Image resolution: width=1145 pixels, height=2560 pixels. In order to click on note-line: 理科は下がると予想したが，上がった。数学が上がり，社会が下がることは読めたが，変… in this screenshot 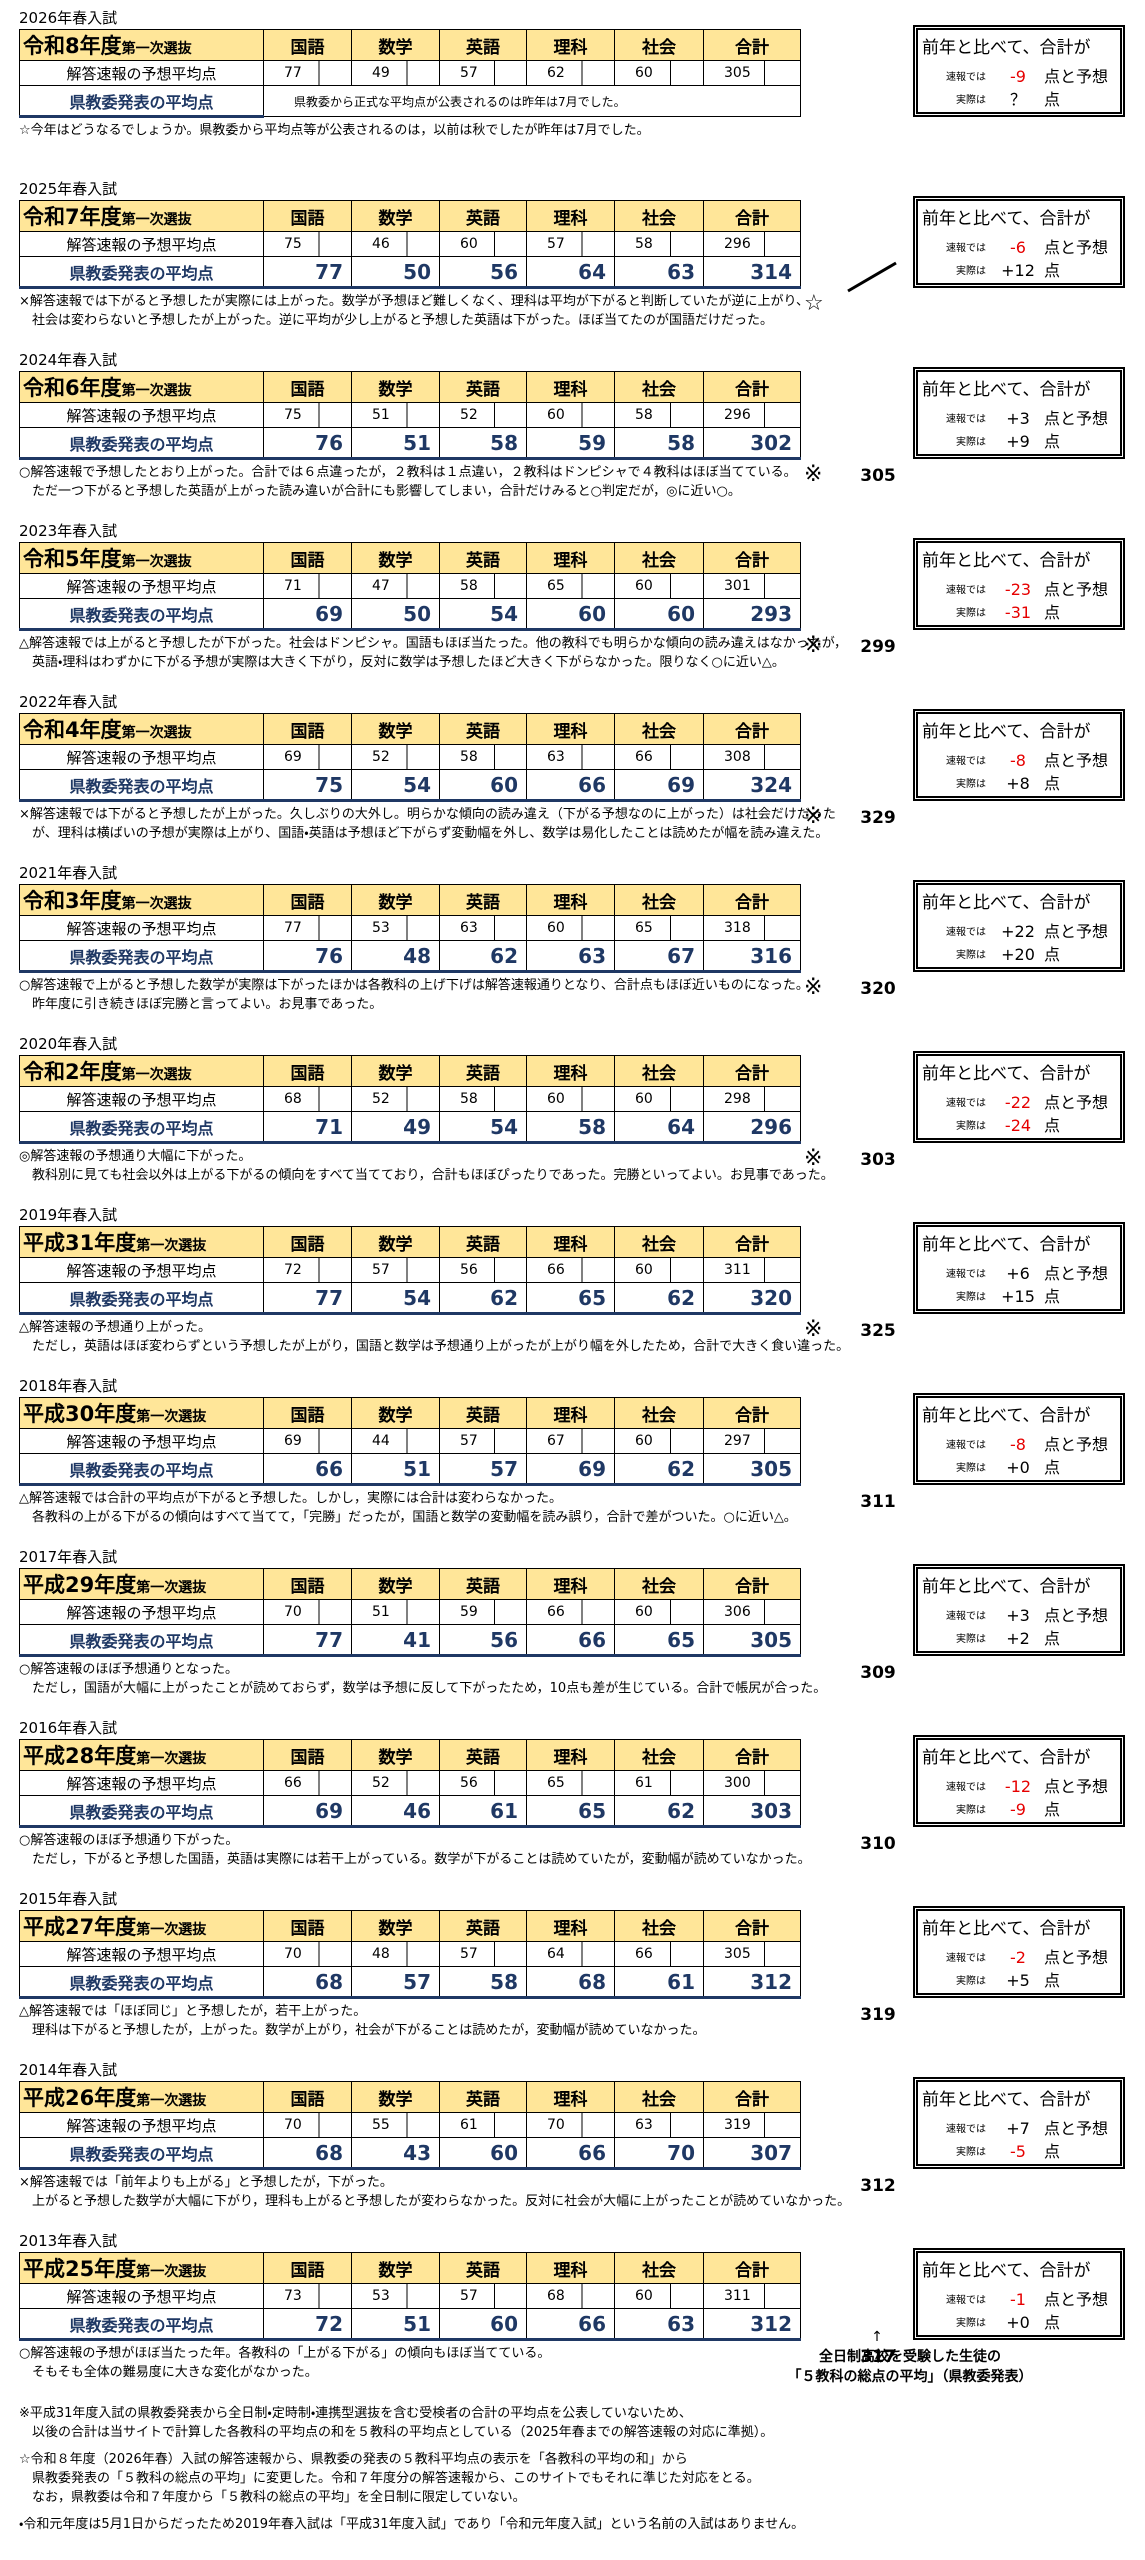, I will do `click(369, 2030)`.